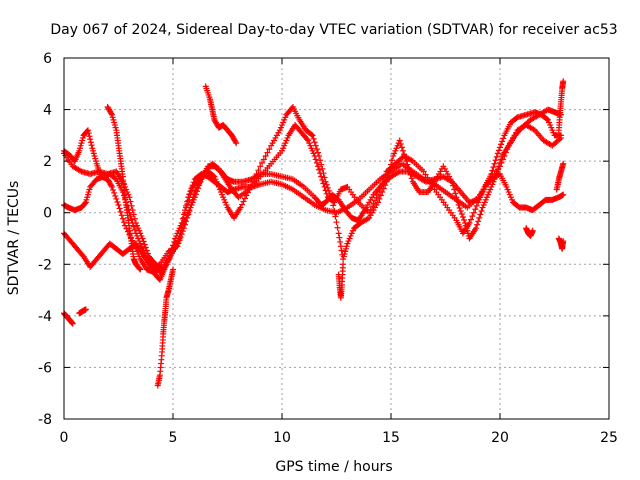 The image size is (640, 480). I want to click on x-axis-label: GPS time / hours, so click(333, 467).